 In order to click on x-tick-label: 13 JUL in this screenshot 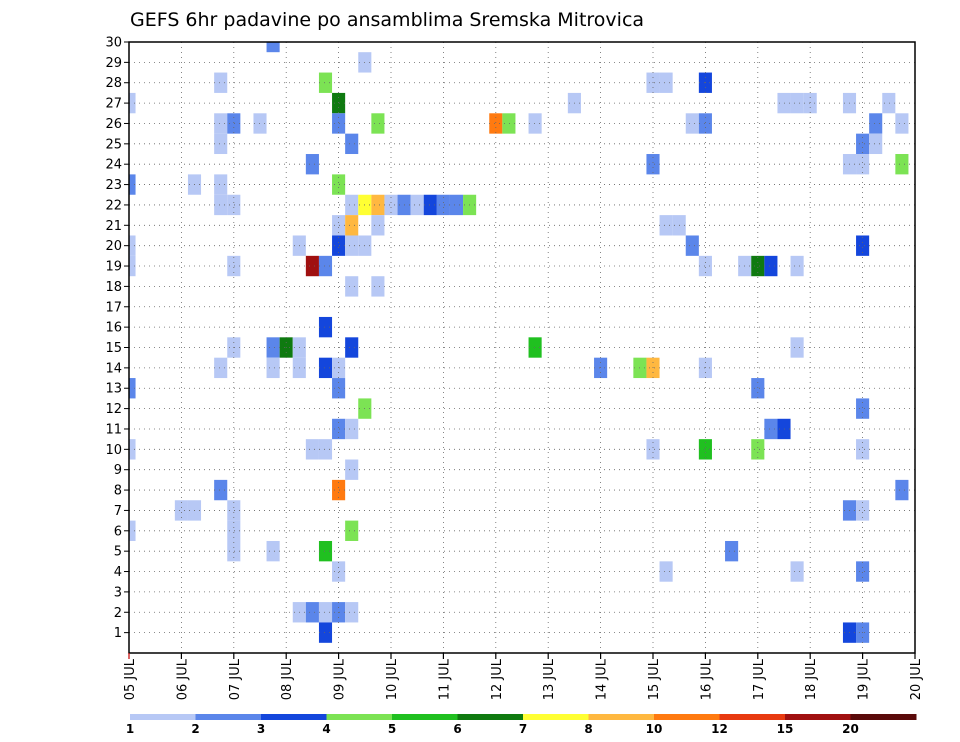, I will do `click(549, 679)`.